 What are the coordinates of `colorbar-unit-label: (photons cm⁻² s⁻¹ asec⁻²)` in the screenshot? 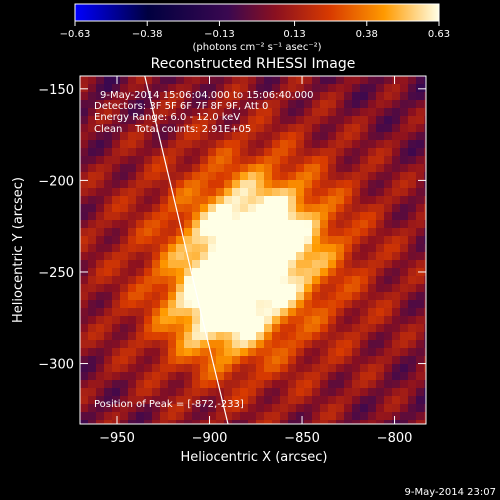 It's located at (256, 47).